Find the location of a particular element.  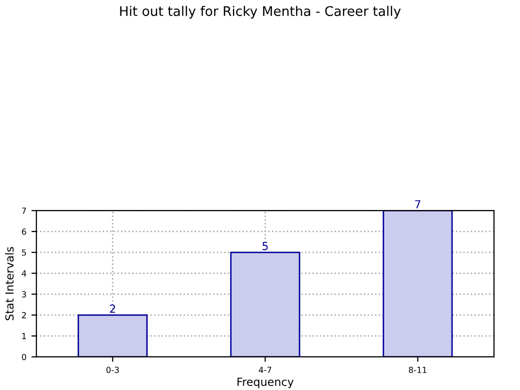

data-label: 7 is located at coordinates (417, 204).